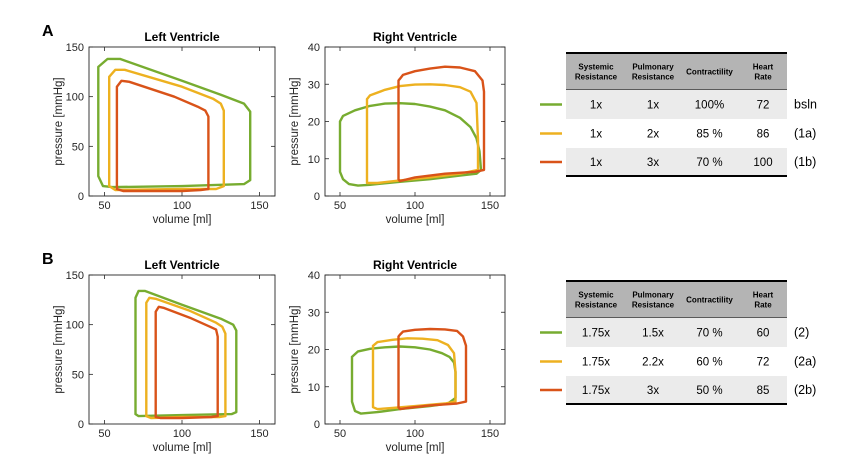  Describe the element at coordinates (653, 363) in the screenshot. I see `table-cell: 2.2x` at that location.